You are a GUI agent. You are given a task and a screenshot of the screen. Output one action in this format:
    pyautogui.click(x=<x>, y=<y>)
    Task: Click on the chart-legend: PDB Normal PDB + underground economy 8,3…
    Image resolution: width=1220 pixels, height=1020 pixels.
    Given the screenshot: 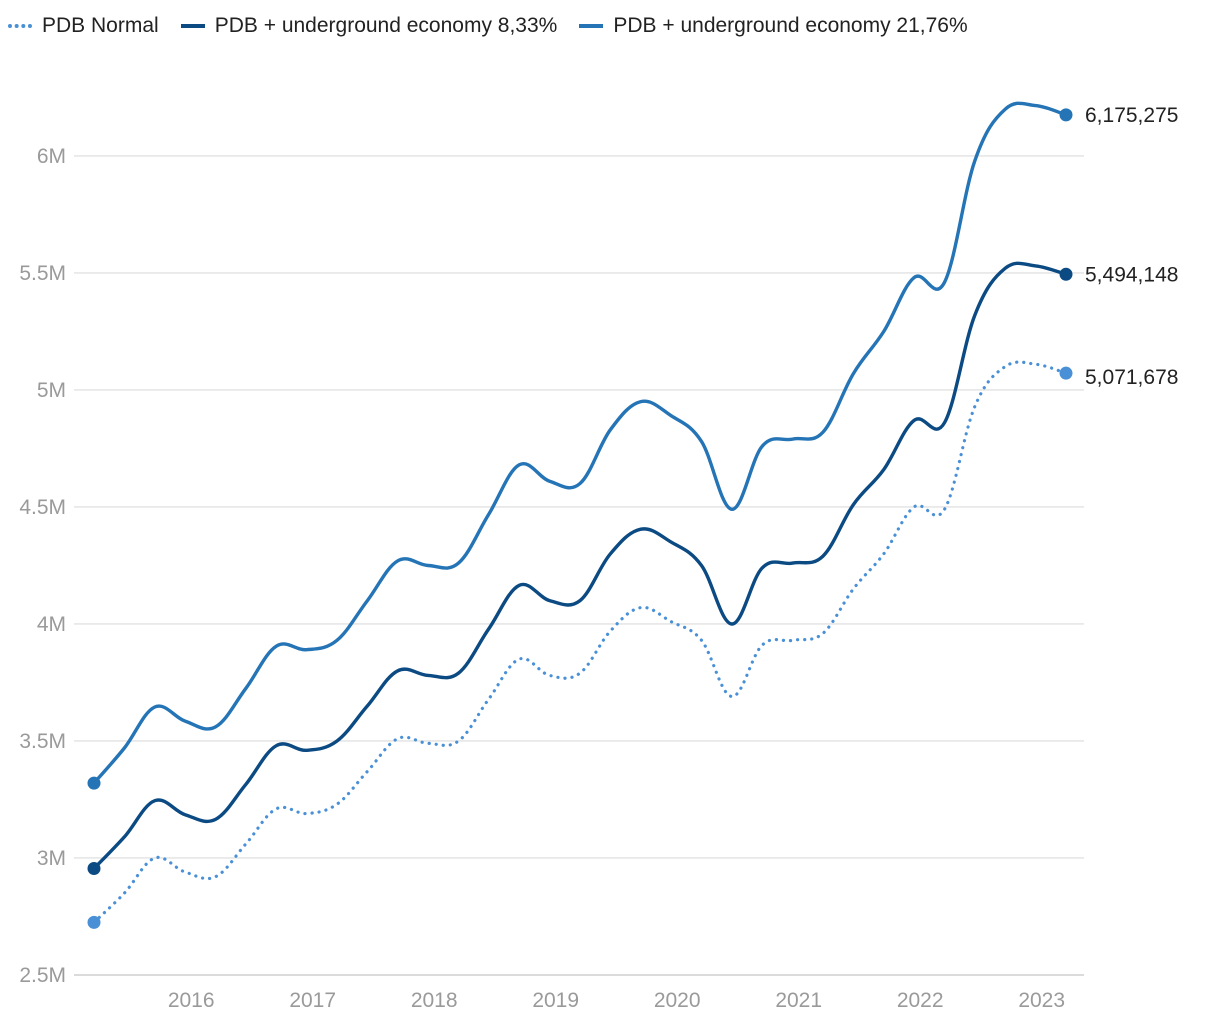 What is the action you would take?
    pyautogui.click(x=488, y=26)
    